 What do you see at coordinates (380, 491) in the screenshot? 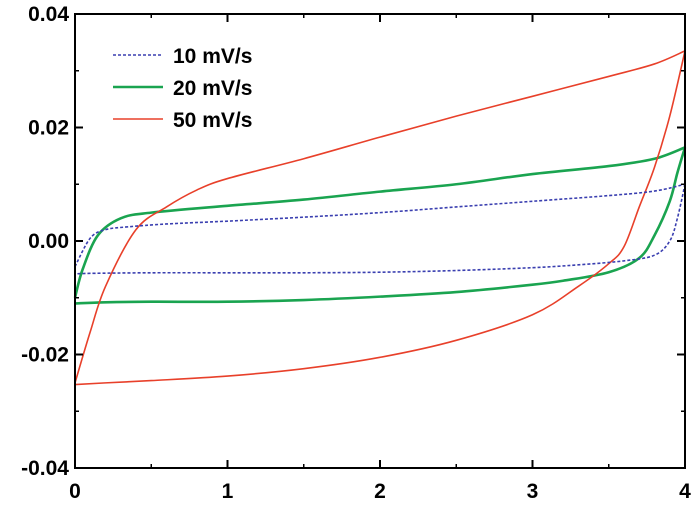
I see `x-tick-label: 2` at bounding box center [380, 491].